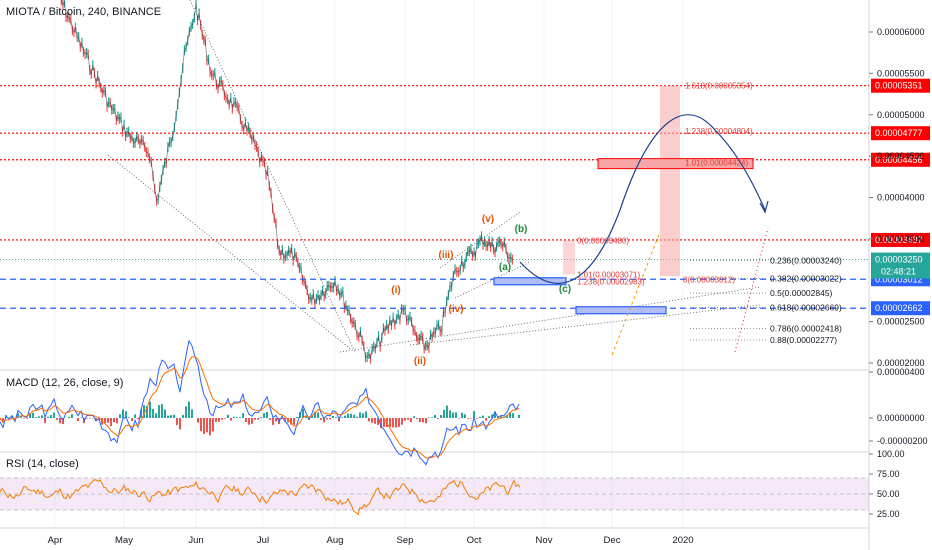 The width and height of the screenshot is (932, 550). What do you see at coordinates (901, 115) in the screenshot?
I see `price-tick-label: 0.00005000` at bounding box center [901, 115].